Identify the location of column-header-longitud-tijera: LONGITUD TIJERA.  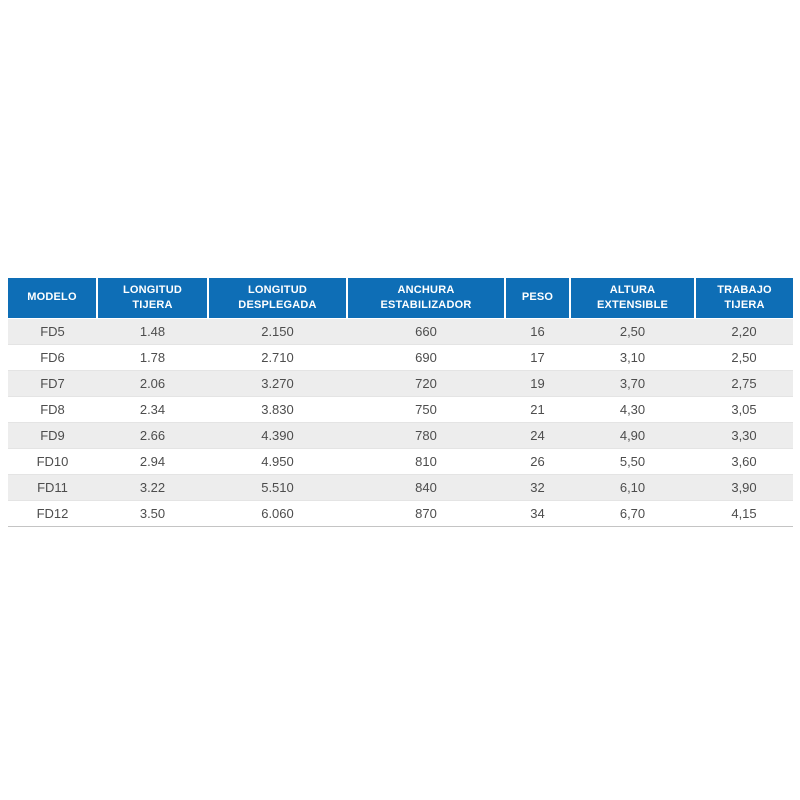
(152, 298).